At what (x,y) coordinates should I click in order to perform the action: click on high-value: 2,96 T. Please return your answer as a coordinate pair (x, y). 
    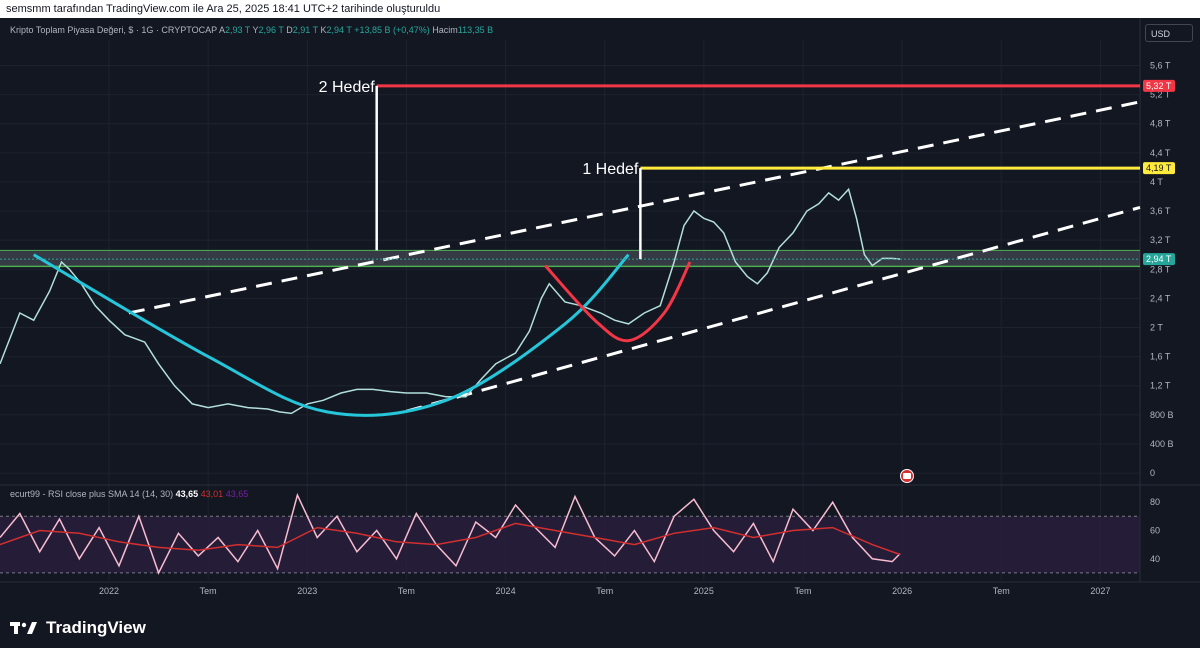
    Looking at the image, I should click on (271, 30).